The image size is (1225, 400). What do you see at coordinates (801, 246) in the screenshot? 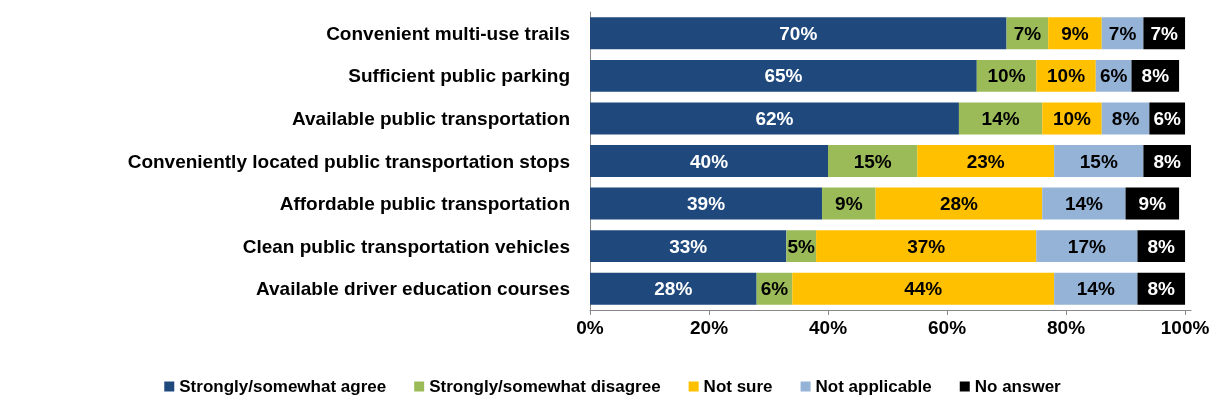
I see `data-label: 5%` at bounding box center [801, 246].